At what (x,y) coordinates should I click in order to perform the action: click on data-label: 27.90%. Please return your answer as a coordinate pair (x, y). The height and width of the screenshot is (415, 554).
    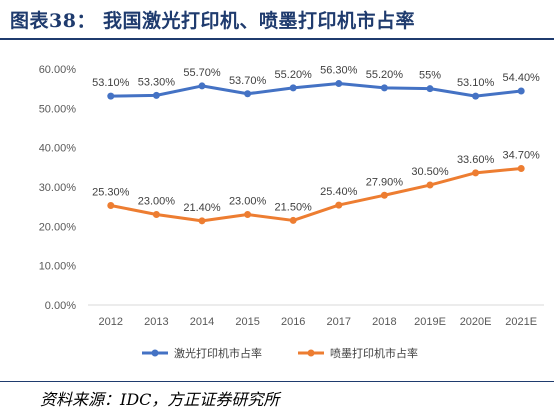
    Looking at the image, I should click on (385, 182).